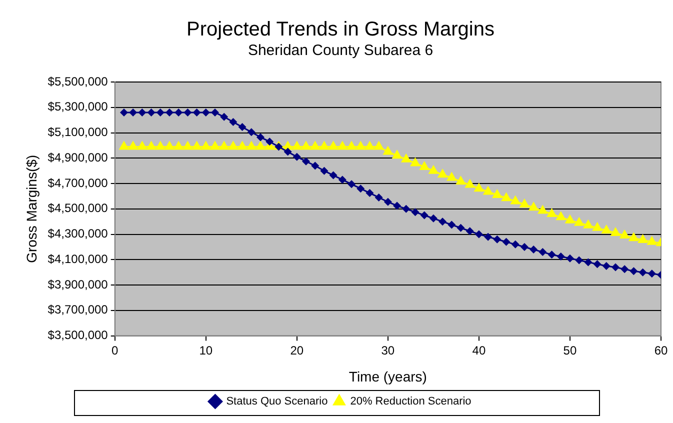  What do you see at coordinates (387, 376) in the screenshot?
I see `x-axis-title: Time (years)` at bounding box center [387, 376].